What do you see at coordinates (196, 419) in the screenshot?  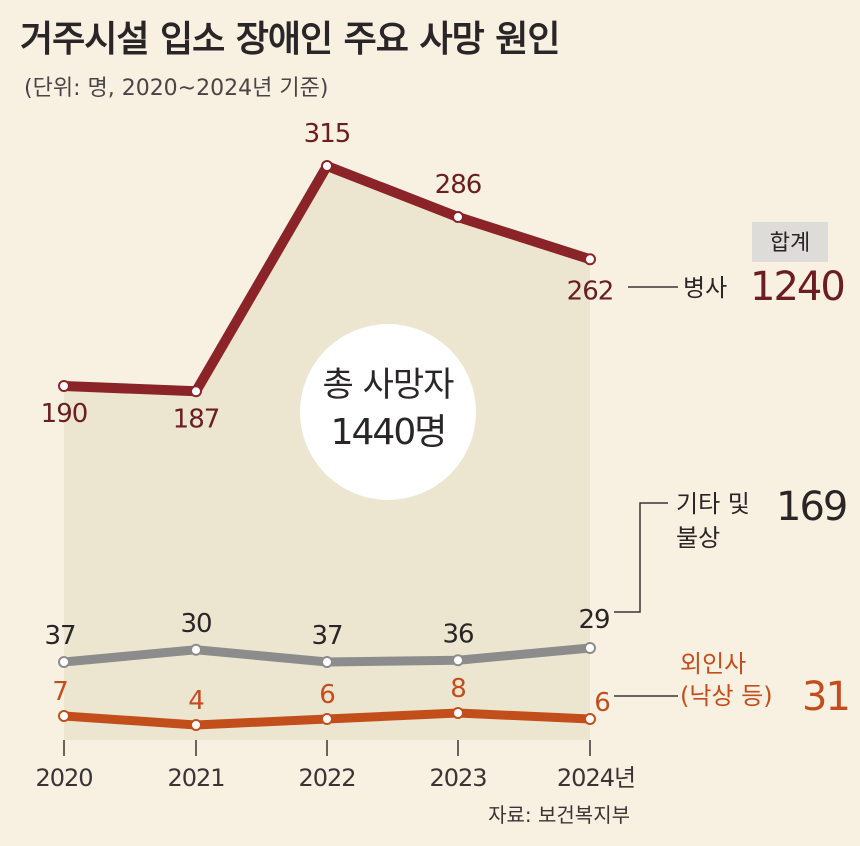 I see `disease-value-label: 187` at bounding box center [196, 419].